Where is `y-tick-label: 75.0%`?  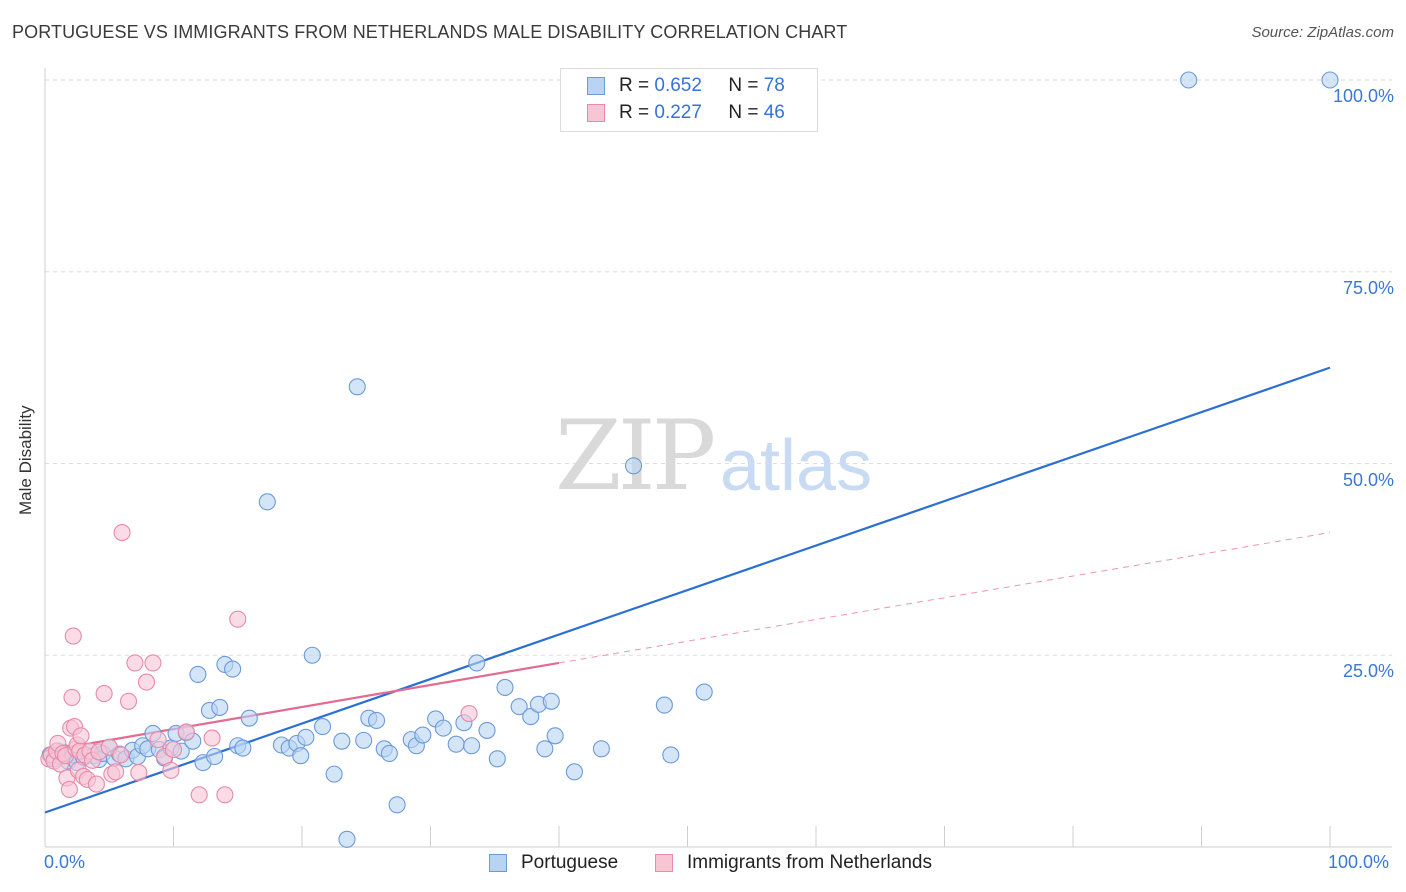 y-tick-label: 75.0% is located at coordinates (1368, 287).